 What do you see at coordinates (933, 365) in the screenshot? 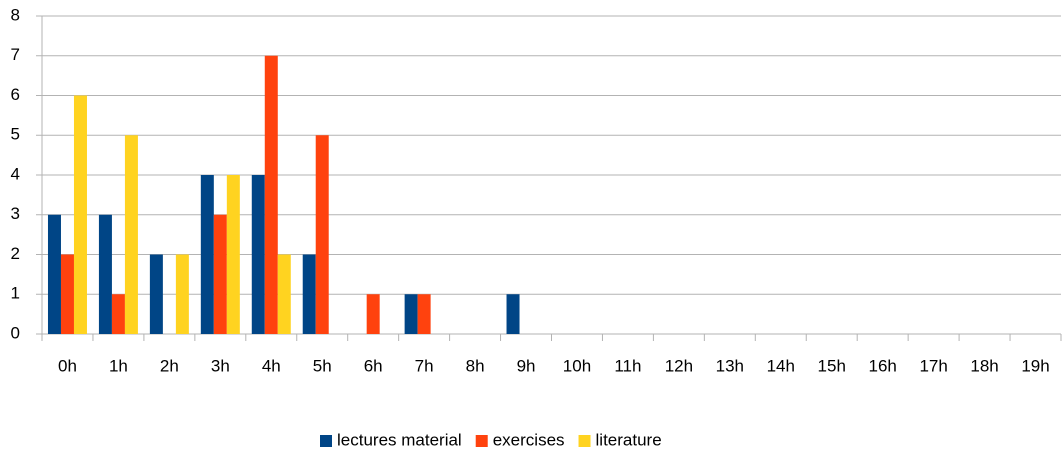
I see `x-tick-label: 17h` at bounding box center [933, 365].